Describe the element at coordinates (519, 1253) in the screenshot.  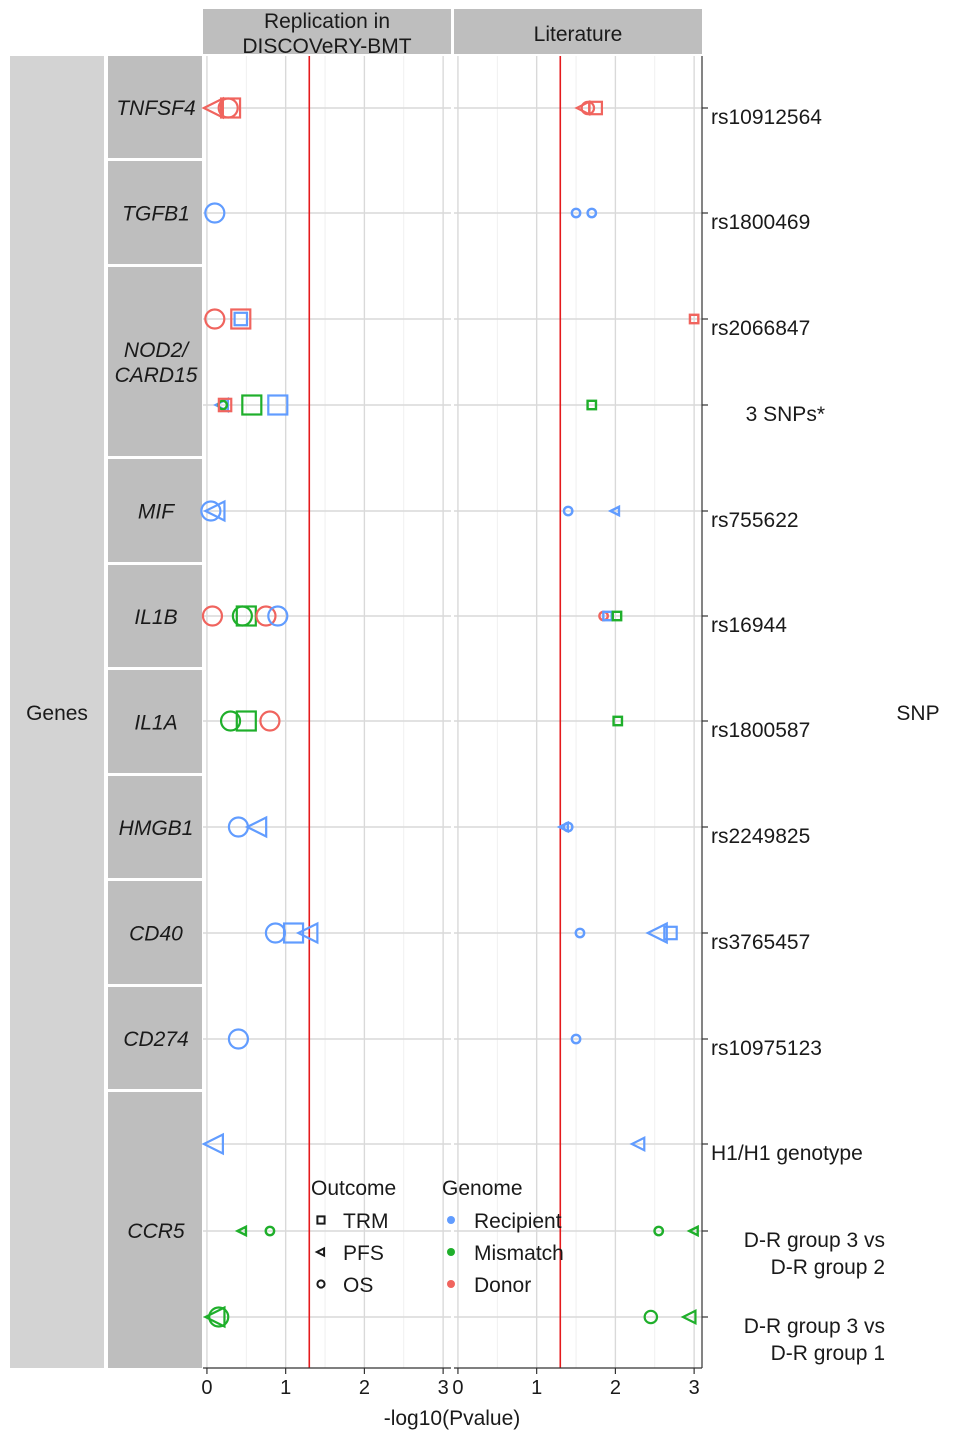
I see `legend-genome-label: Mismatch` at that location.